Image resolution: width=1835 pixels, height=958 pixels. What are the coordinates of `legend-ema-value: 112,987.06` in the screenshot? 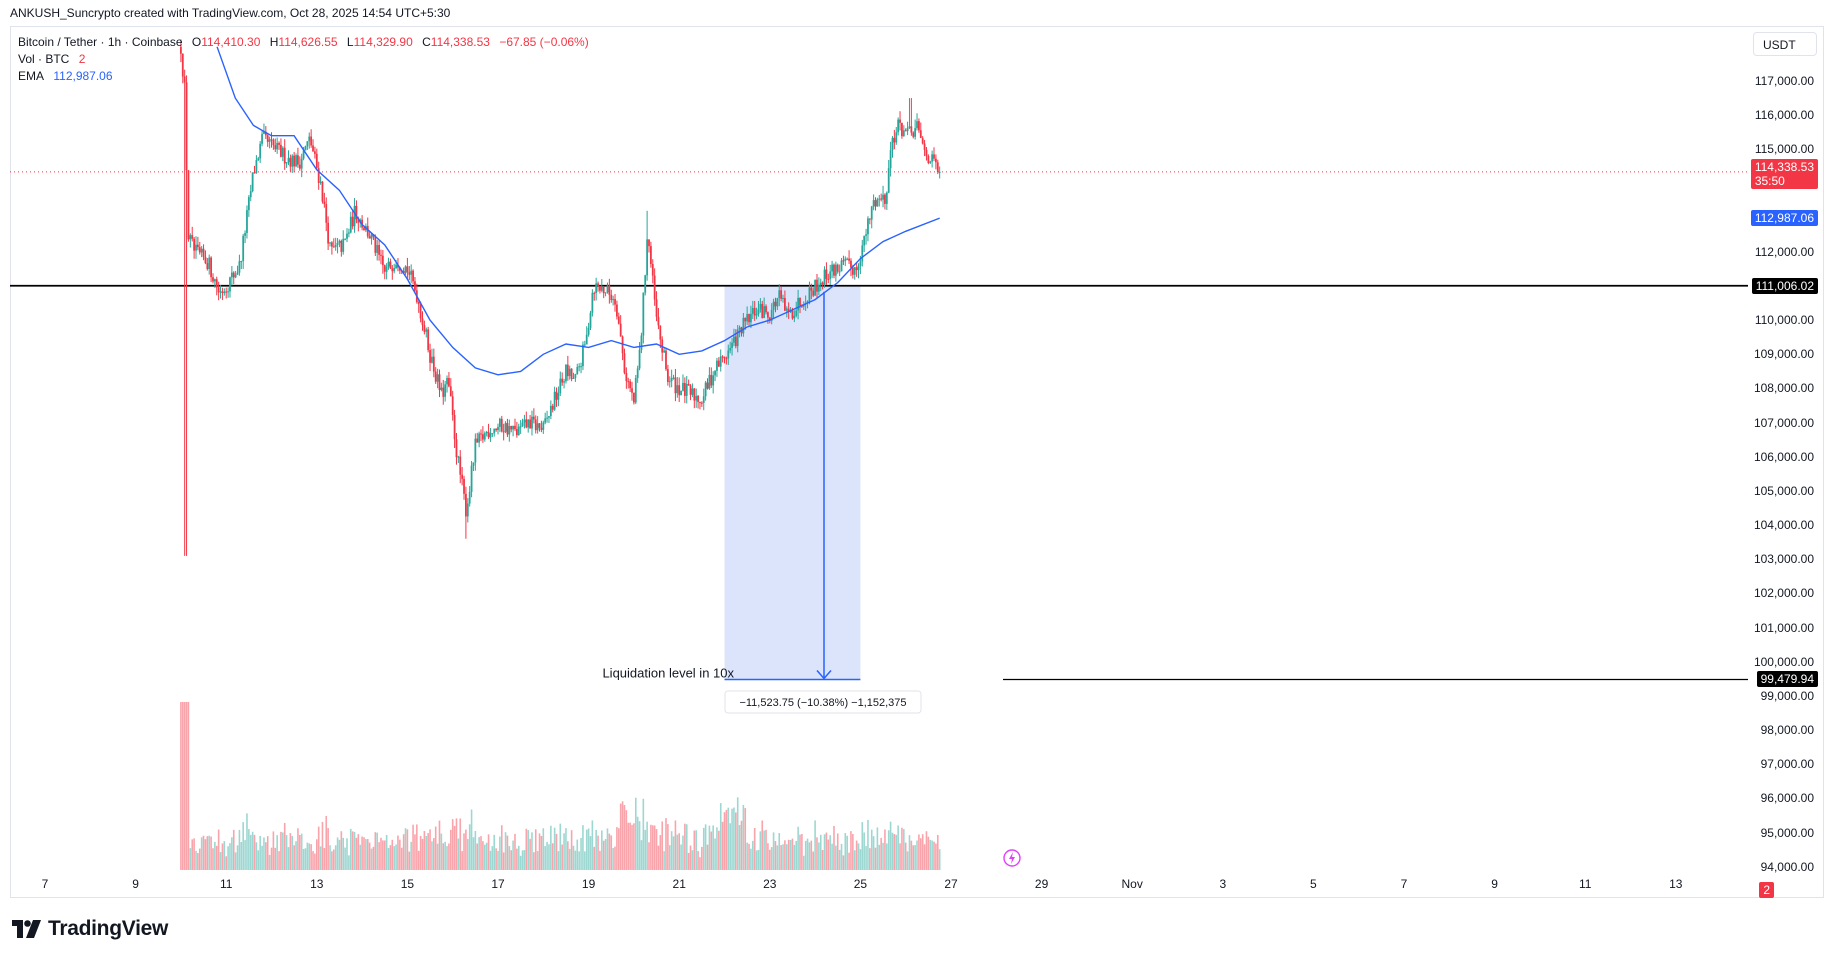 It's located at (83, 76).